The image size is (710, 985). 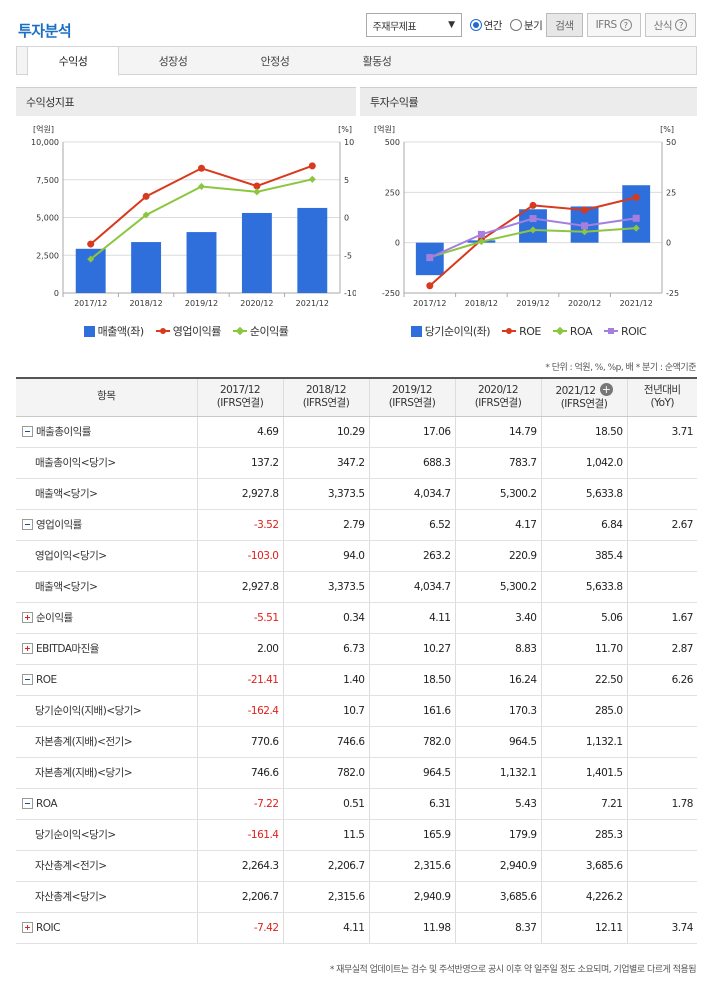 I want to click on tab-bar: 수익성 성장성 안정성 활동성, so click(x=356, y=61).